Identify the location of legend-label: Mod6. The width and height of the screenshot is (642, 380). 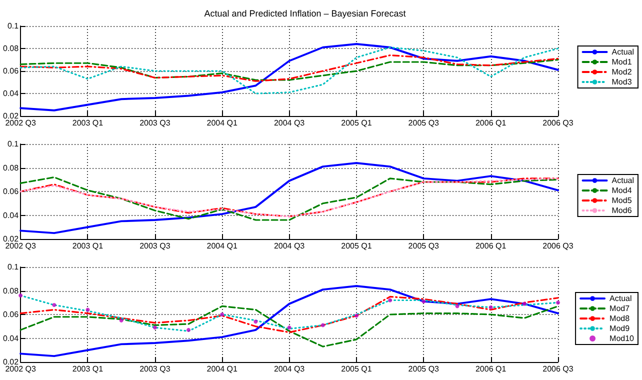
(622, 210).